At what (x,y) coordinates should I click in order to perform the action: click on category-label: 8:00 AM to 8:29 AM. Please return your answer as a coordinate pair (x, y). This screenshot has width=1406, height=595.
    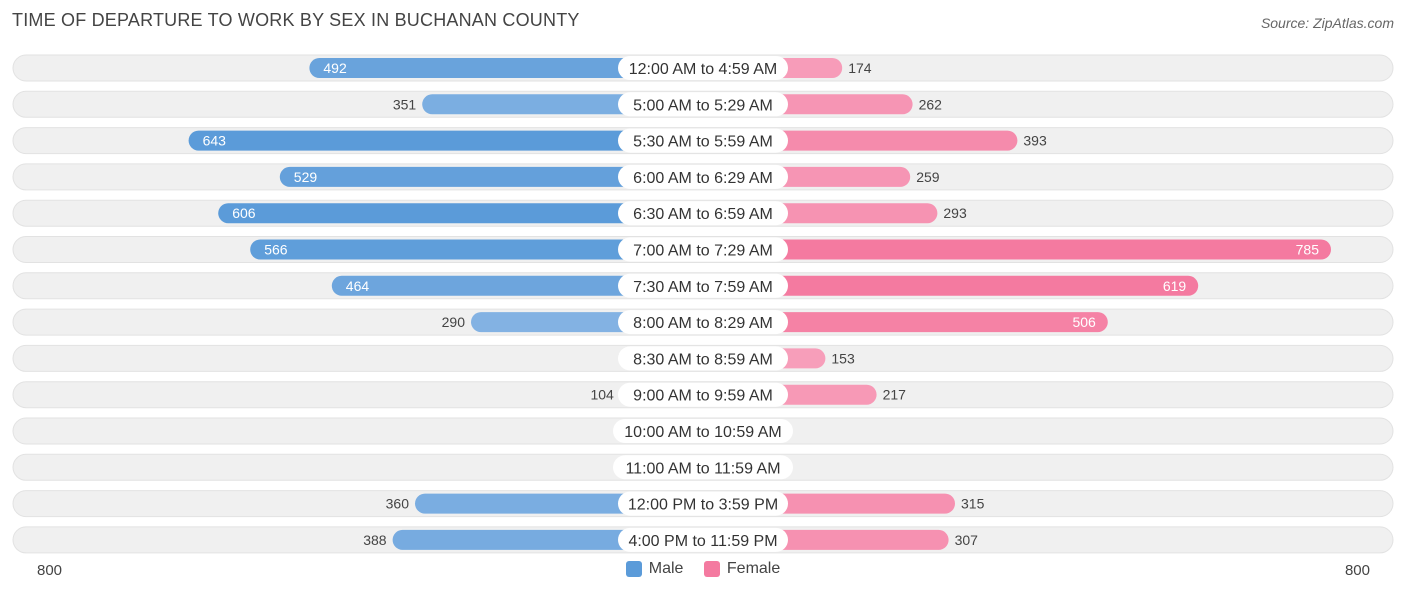
    Looking at the image, I should click on (703, 323).